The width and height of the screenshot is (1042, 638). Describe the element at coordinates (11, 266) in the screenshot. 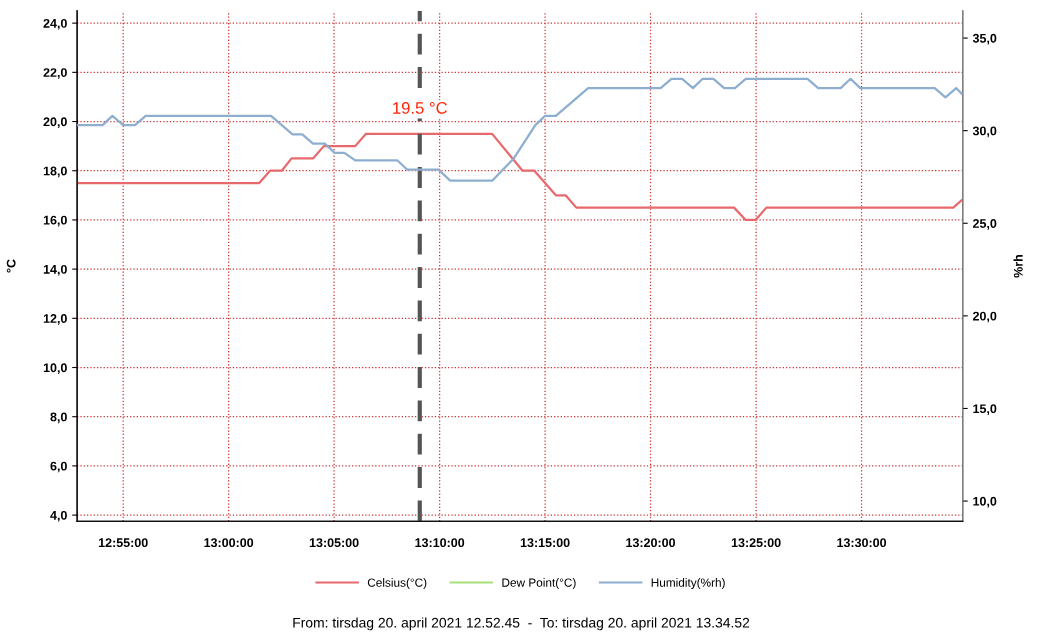

I see `y-axis-title: °C` at that location.